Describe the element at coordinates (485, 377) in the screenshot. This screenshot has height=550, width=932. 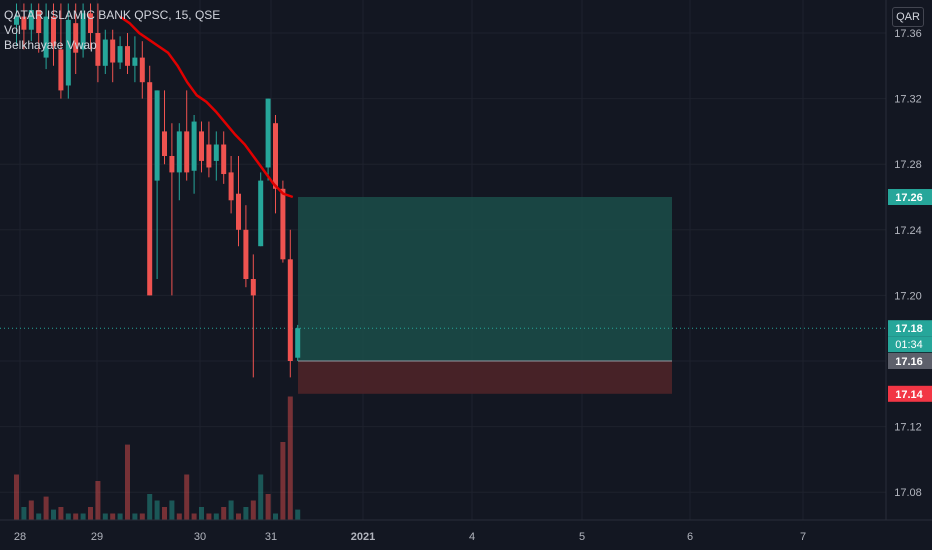
I see `stop-zone` at that location.